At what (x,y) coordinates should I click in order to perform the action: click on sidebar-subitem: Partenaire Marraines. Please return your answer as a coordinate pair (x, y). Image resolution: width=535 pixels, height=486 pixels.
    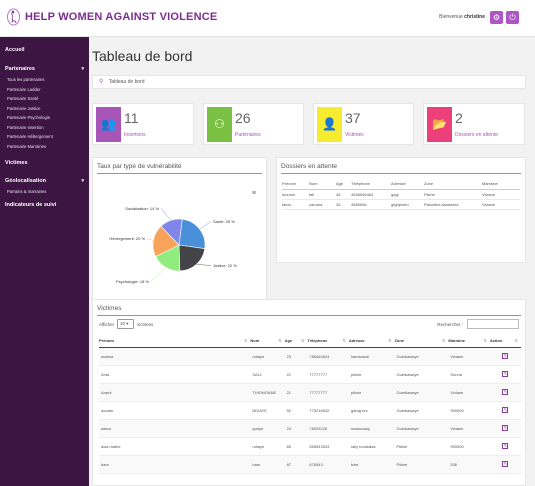
    Looking at the image, I should click on (27, 146).